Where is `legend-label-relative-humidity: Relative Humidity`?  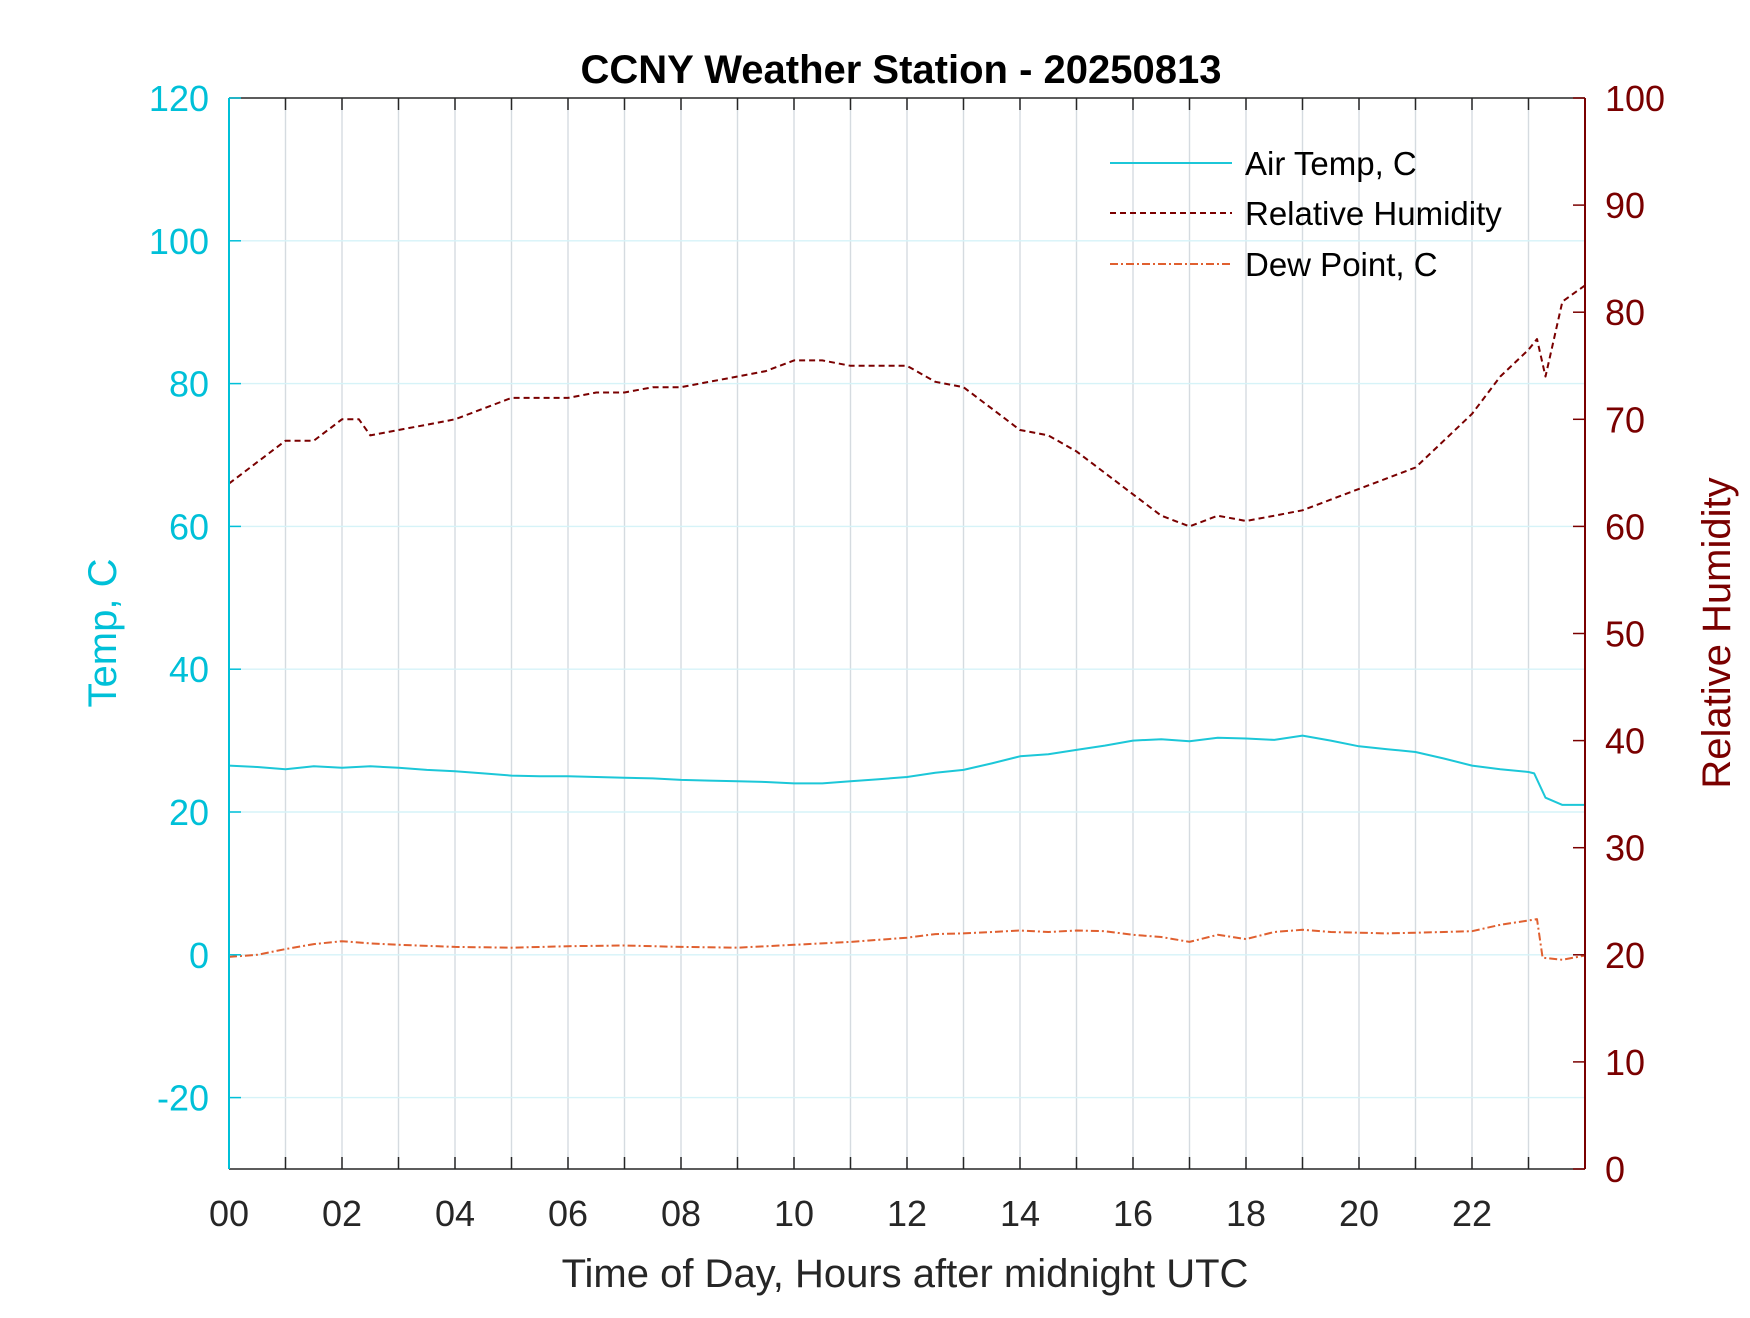 legend-label-relative-humidity: Relative Humidity is located at coordinates (1373, 213).